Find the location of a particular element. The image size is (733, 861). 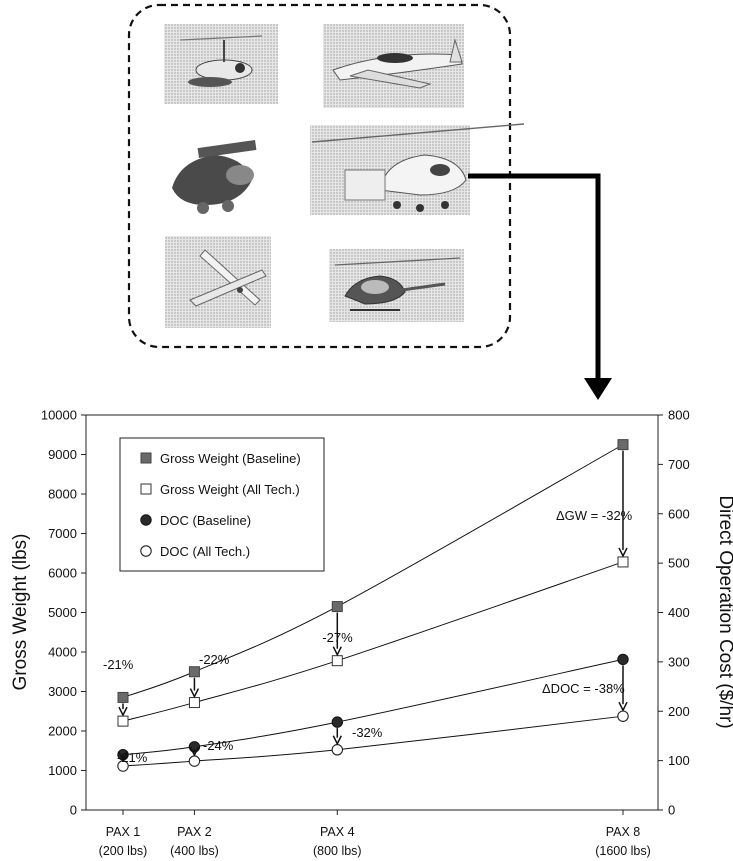

legend-label: DOC (All Tech.) is located at coordinates (205, 551).